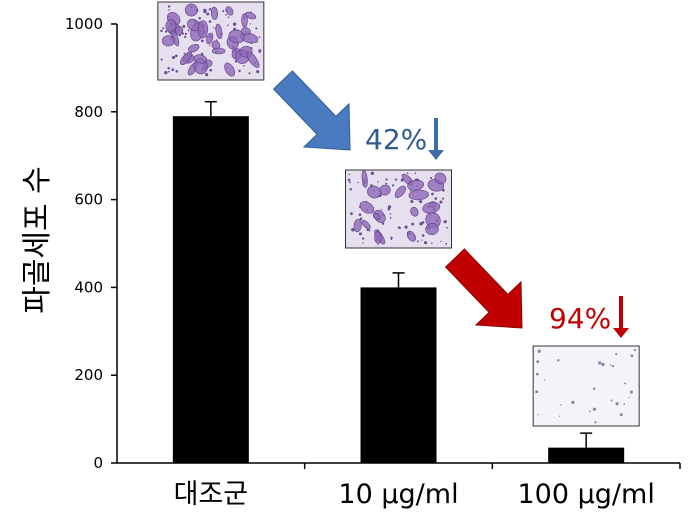 This screenshot has width=700, height=524. What do you see at coordinates (88, 375) in the screenshot?
I see `y-tick-label: 200` at bounding box center [88, 375].